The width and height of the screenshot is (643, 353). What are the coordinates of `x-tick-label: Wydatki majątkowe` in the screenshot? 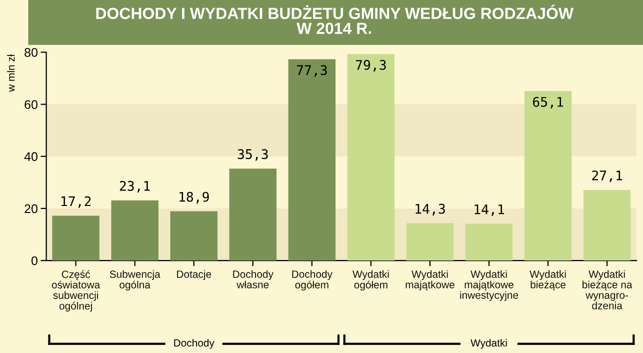 It's located at (430, 280).